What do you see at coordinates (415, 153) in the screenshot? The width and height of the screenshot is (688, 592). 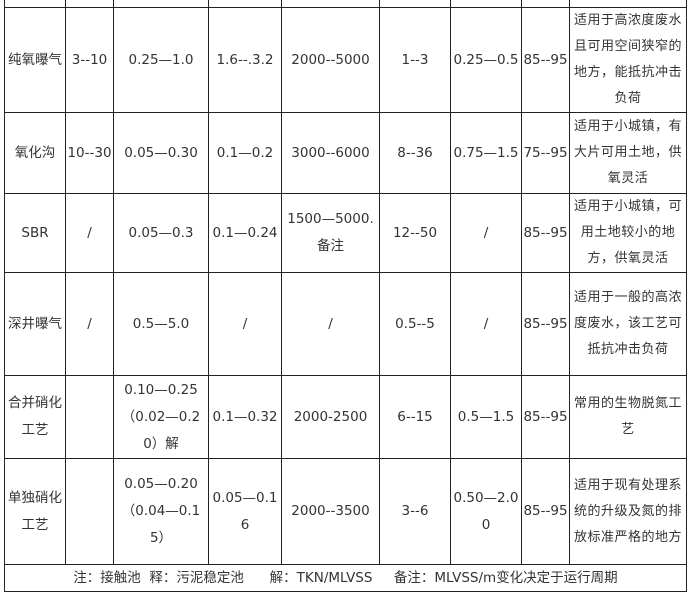 I see `cell-srt: 8--36` at bounding box center [415, 153].